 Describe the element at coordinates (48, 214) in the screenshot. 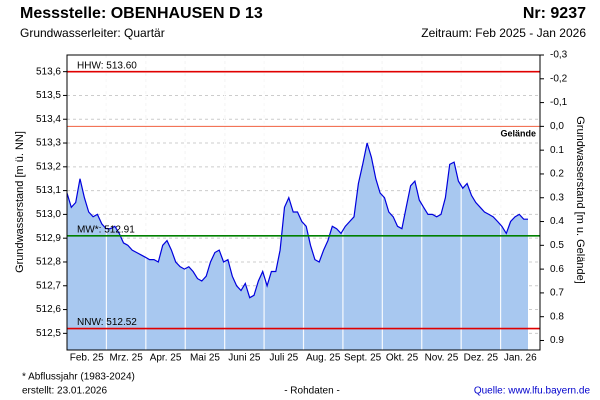

I see `y-tick-label: 513,0` at that location.